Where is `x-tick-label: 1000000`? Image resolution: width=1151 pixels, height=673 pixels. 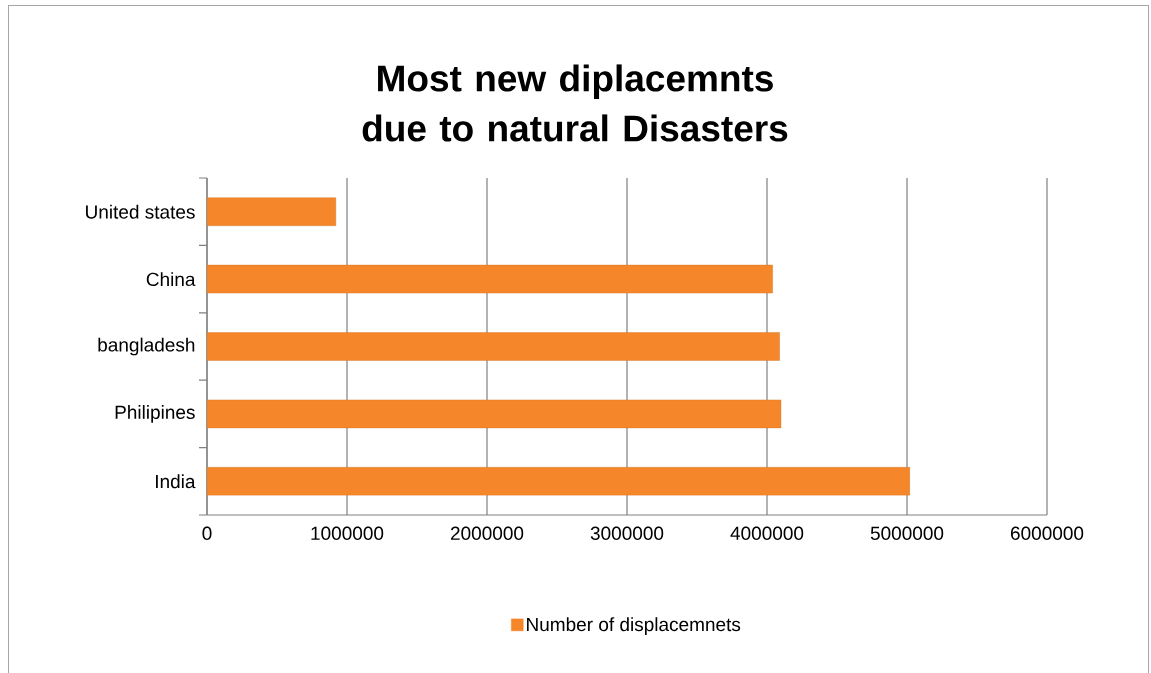 x-tick-label: 1000000 is located at coordinates (347, 533).